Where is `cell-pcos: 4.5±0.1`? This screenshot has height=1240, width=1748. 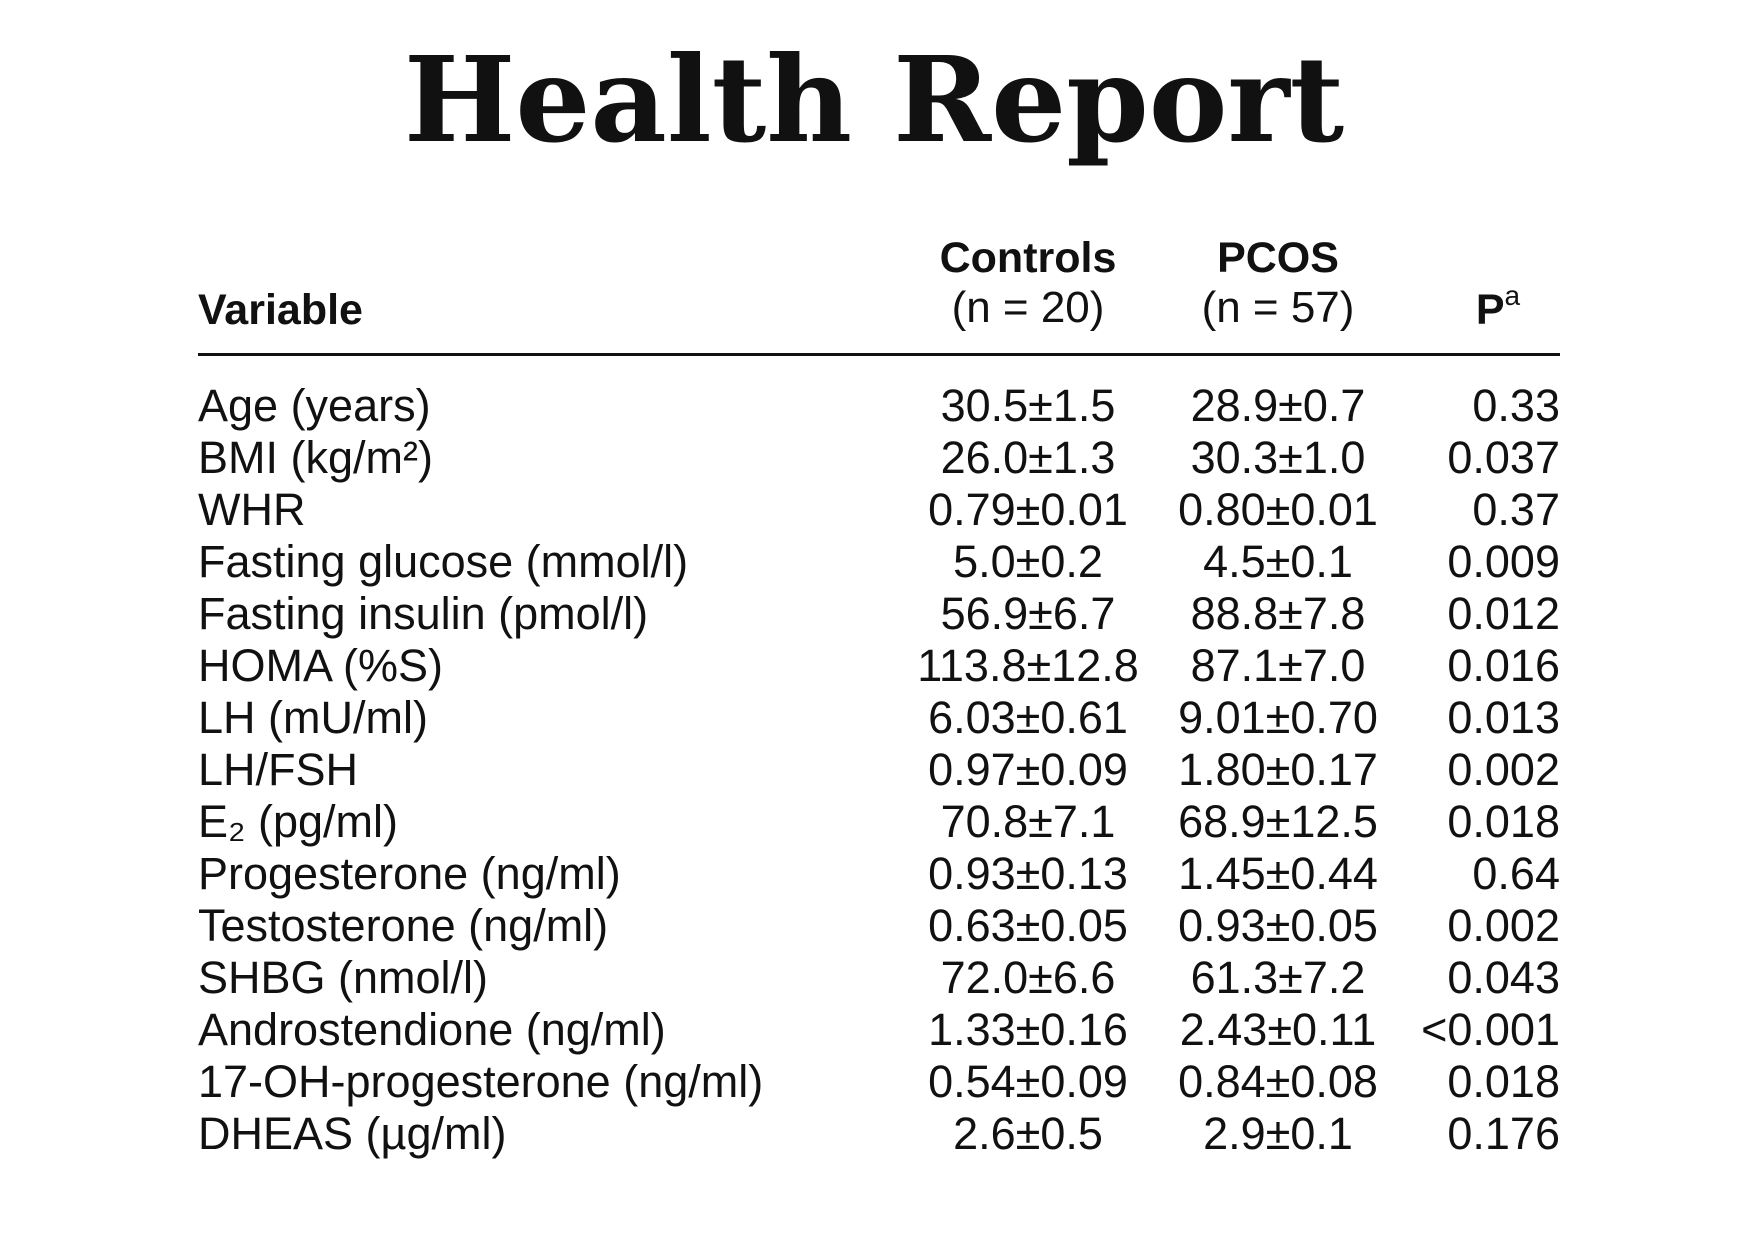 cell-pcos: 4.5±0.1 is located at coordinates (1278, 561).